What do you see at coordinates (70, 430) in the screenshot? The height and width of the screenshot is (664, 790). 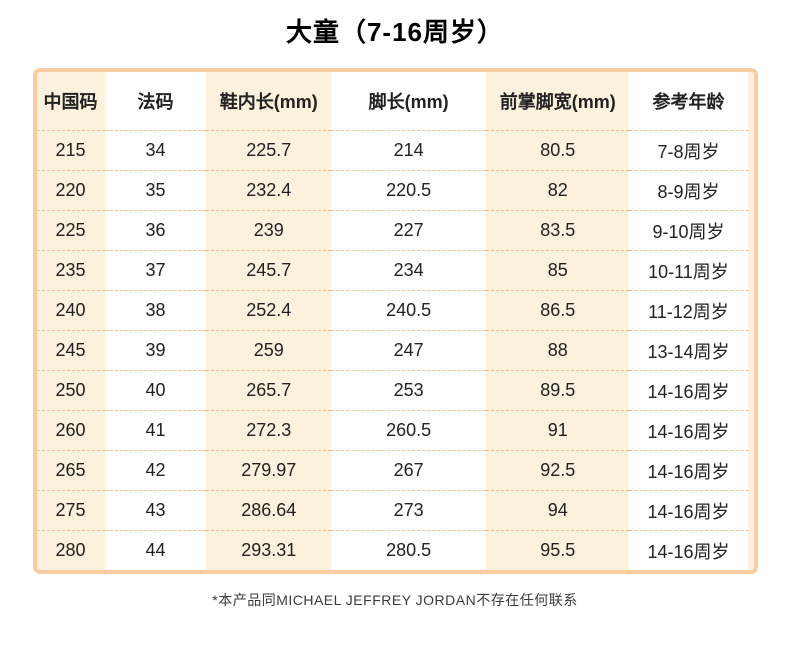 I see `table-cell: 260` at bounding box center [70, 430].